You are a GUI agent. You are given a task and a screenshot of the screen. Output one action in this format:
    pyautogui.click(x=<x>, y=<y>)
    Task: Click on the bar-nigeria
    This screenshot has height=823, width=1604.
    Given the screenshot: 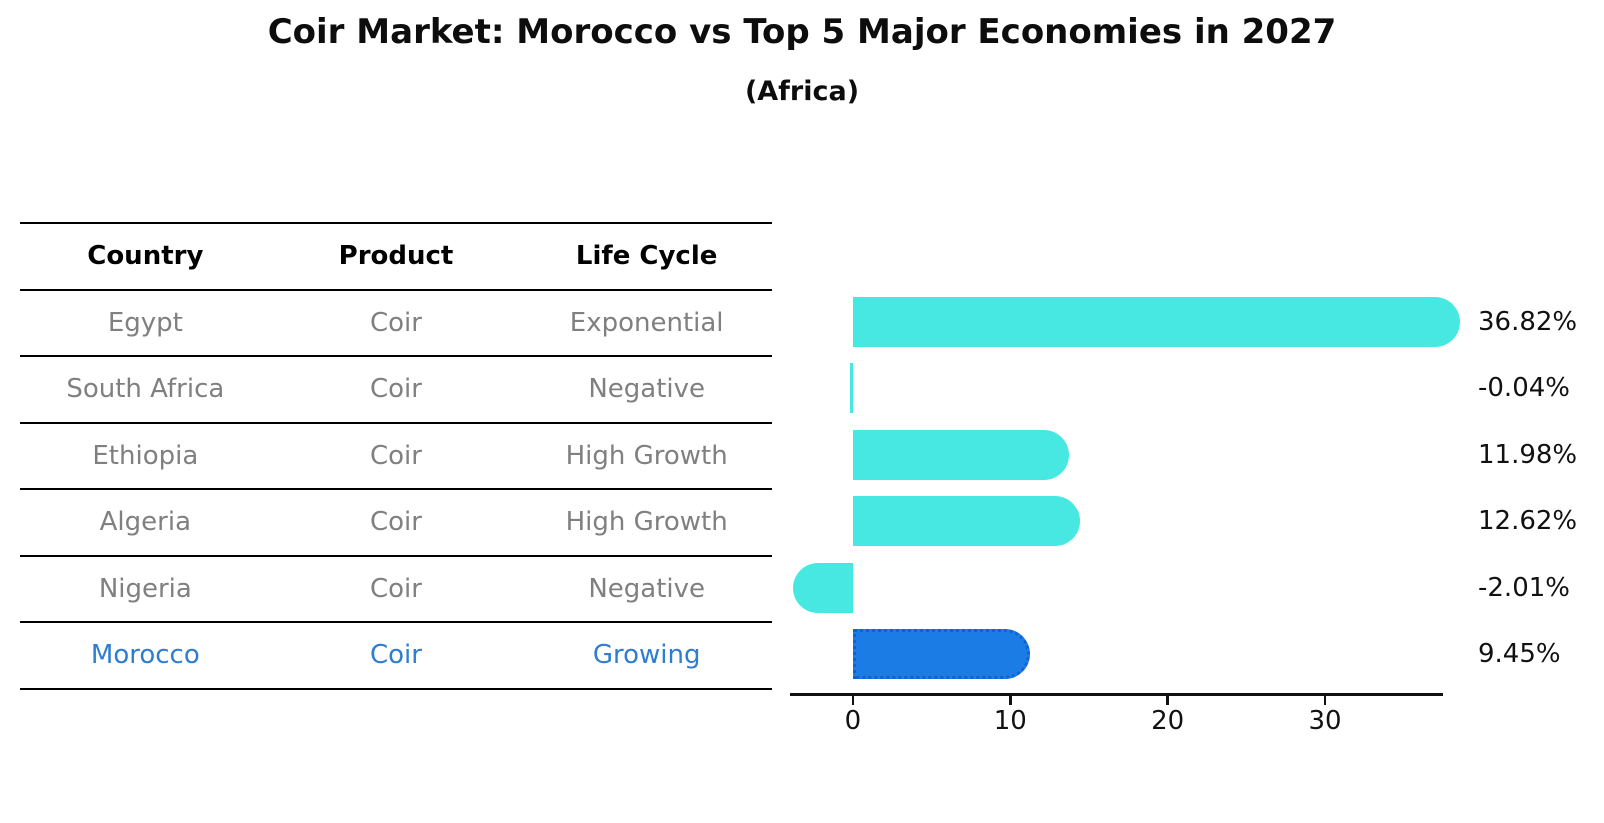 What is the action you would take?
    pyautogui.click(x=823, y=587)
    